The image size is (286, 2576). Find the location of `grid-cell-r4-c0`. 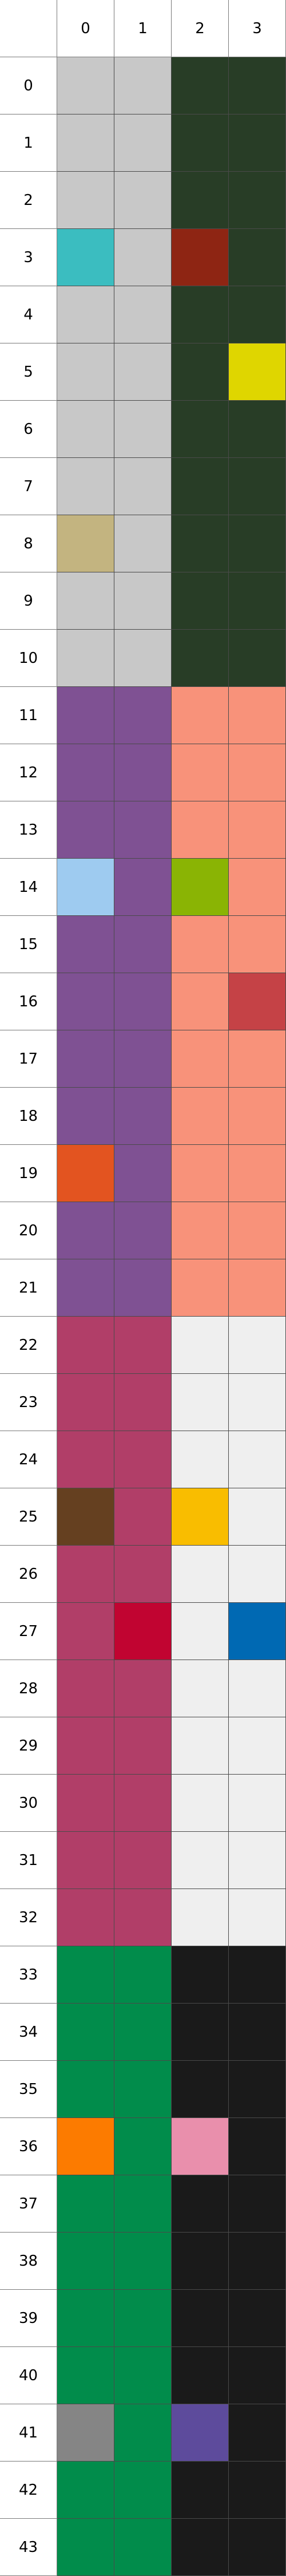

grid-cell-r4-c0 is located at coordinates (85, 314).